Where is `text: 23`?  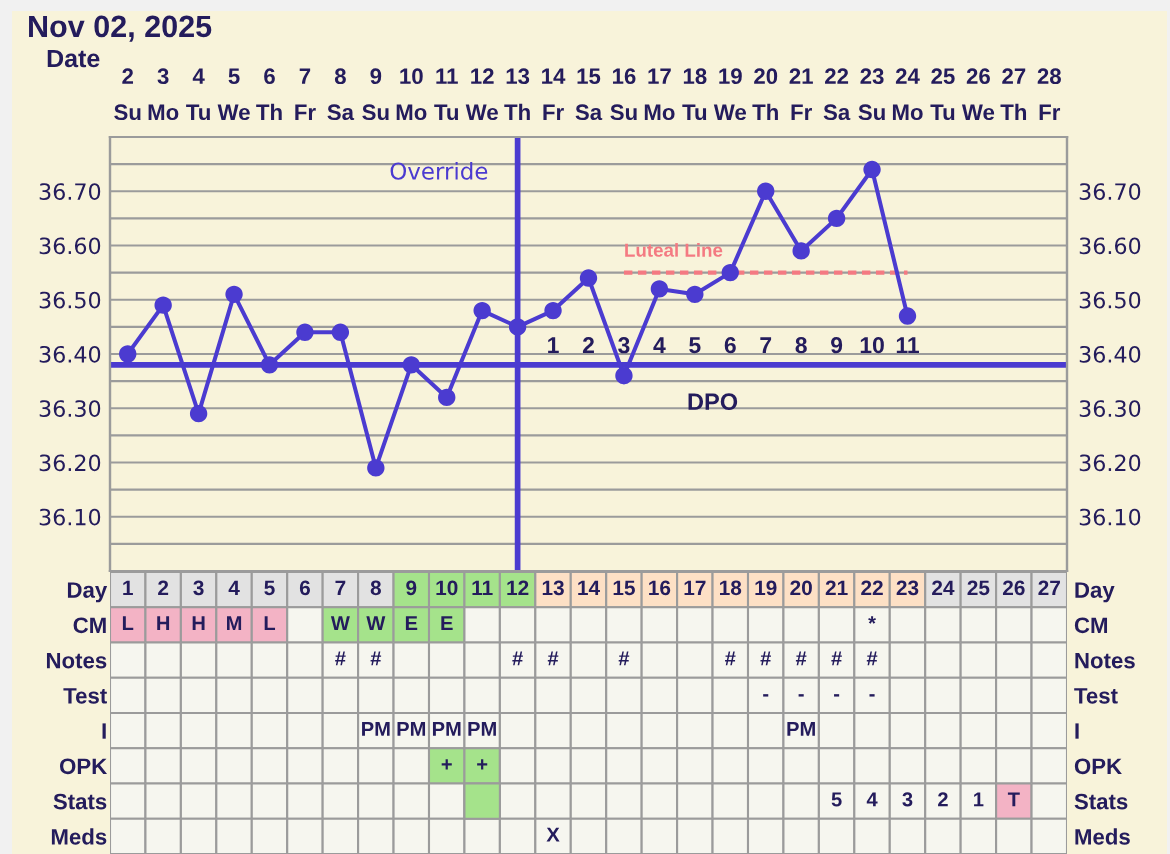
text: 23 is located at coordinates (907, 588).